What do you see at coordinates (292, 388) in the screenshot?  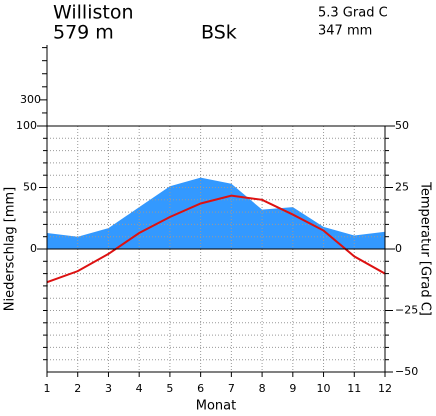 I see `x-tick-label: 9` at bounding box center [292, 388].